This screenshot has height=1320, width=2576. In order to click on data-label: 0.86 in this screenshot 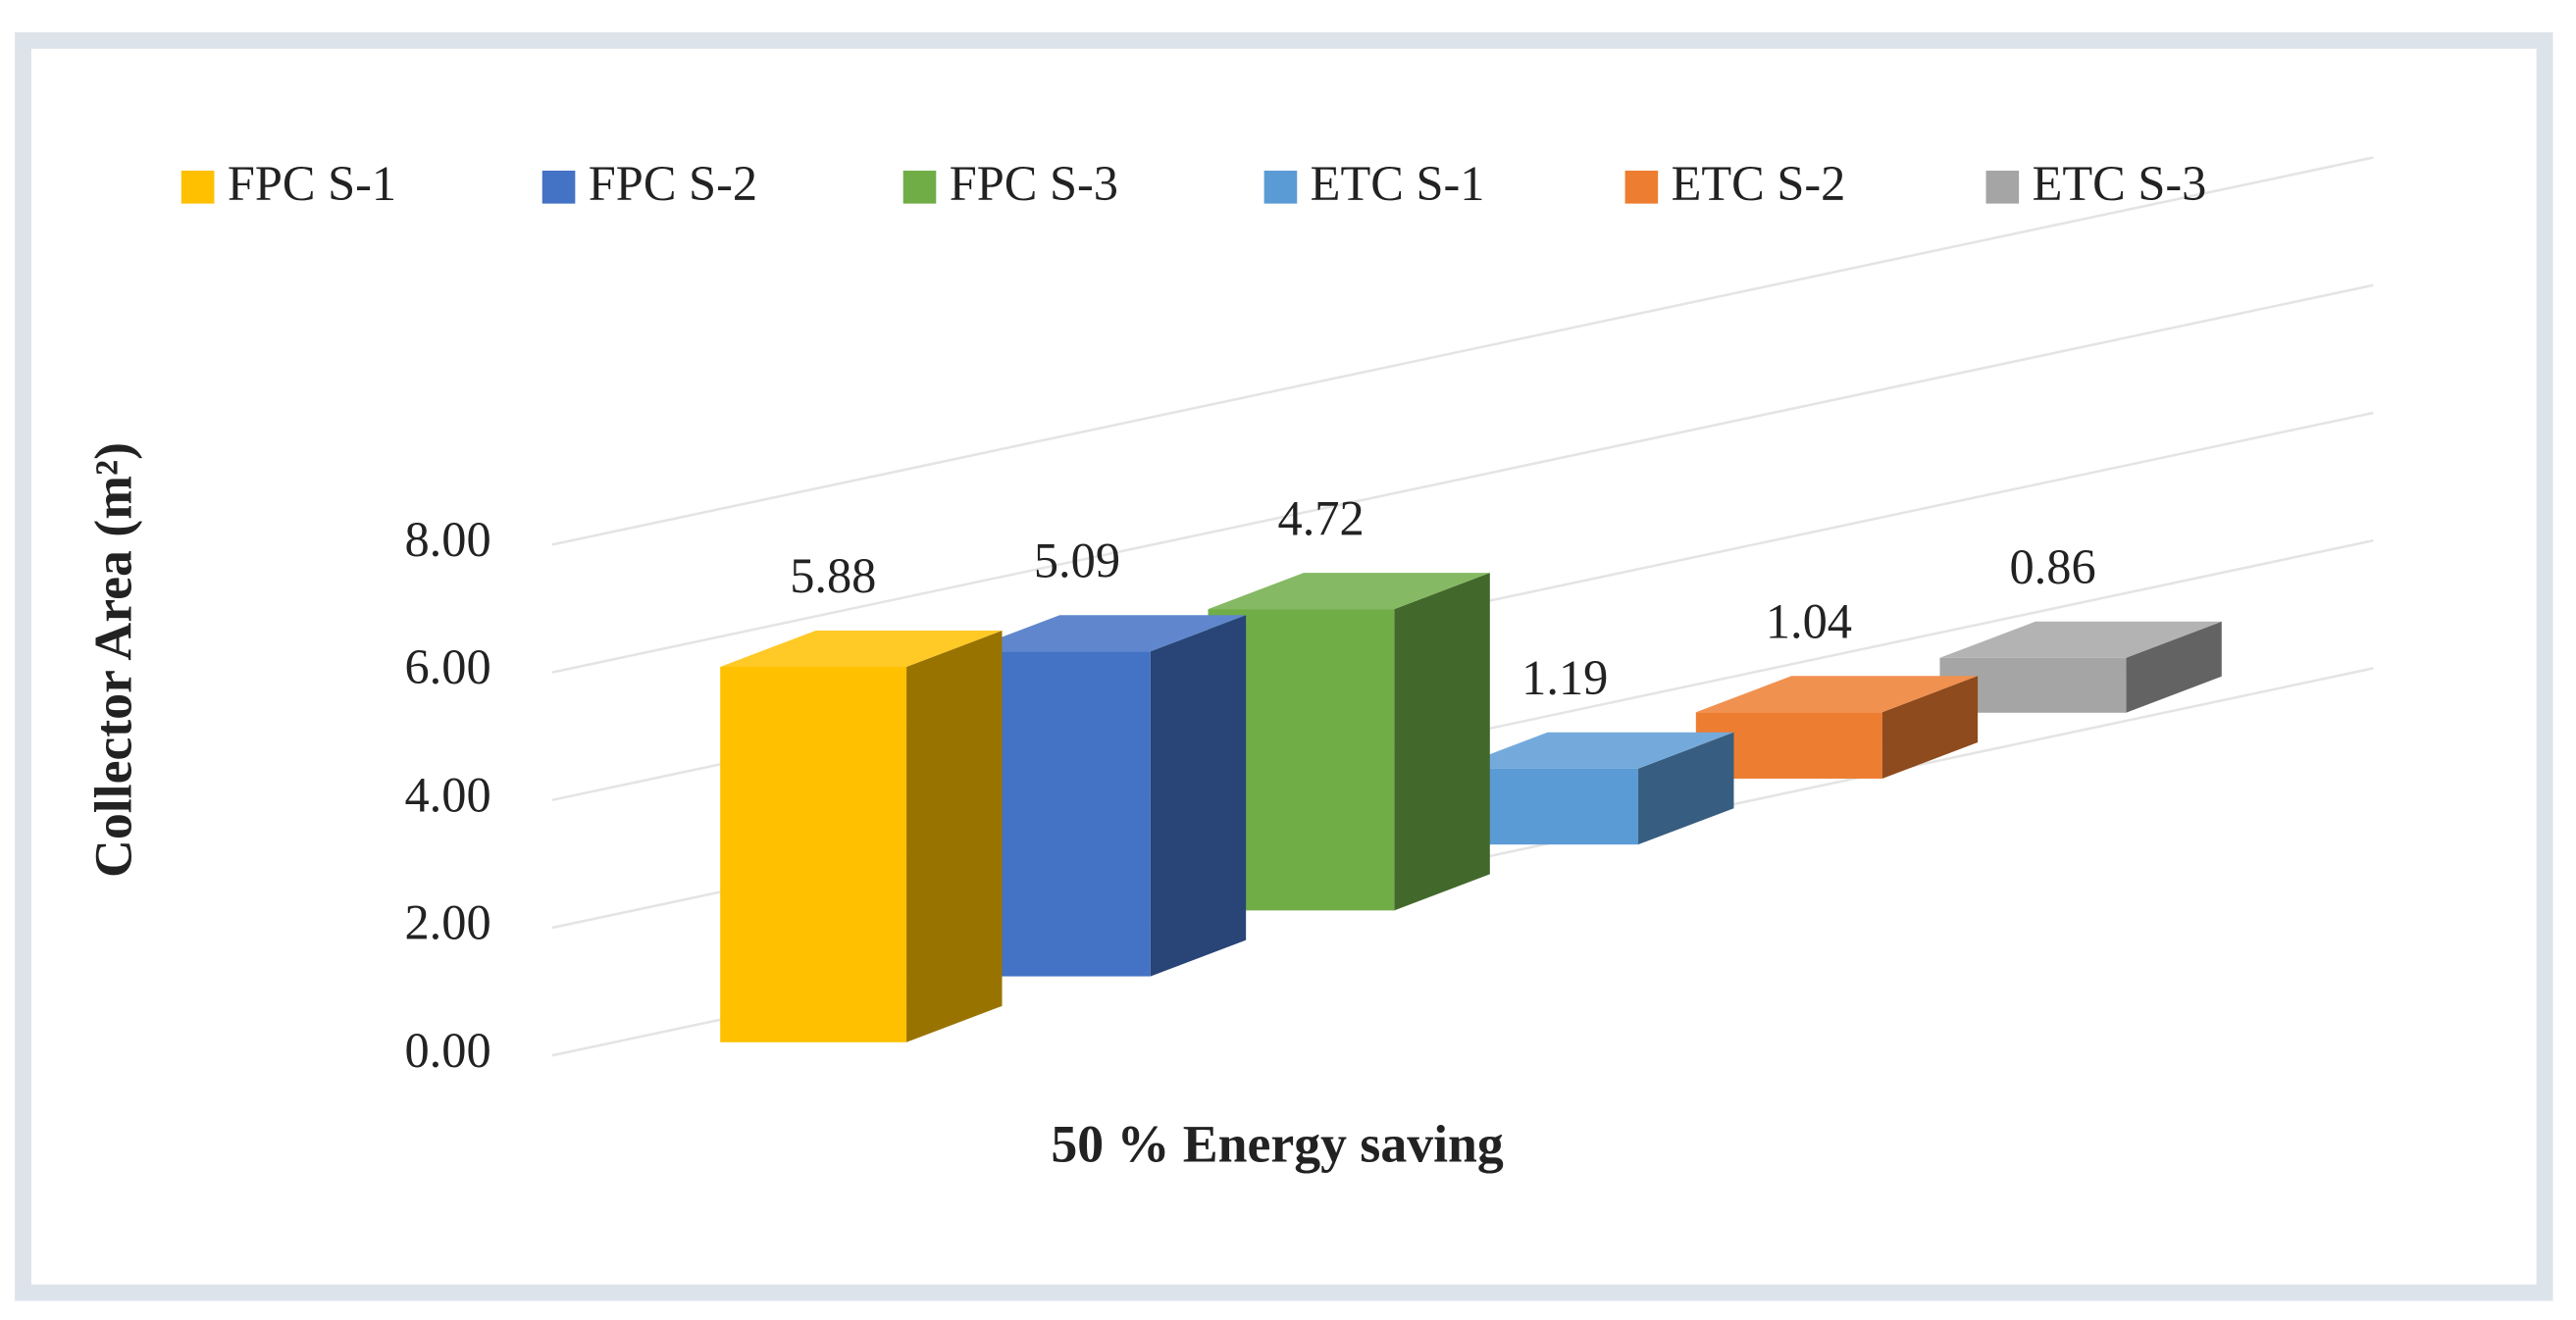, I will do `click(2052, 567)`.